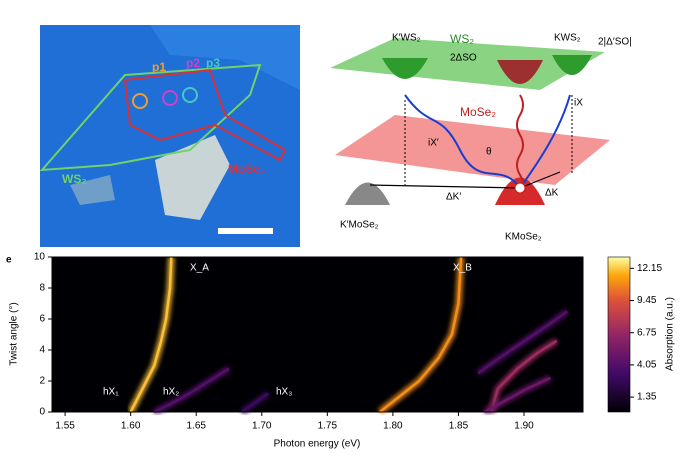 The image size is (693, 459). What do you see at coordinates (9, 260) in the screenshot?
I see `panel-label: e` at bounding box center [9, 260].